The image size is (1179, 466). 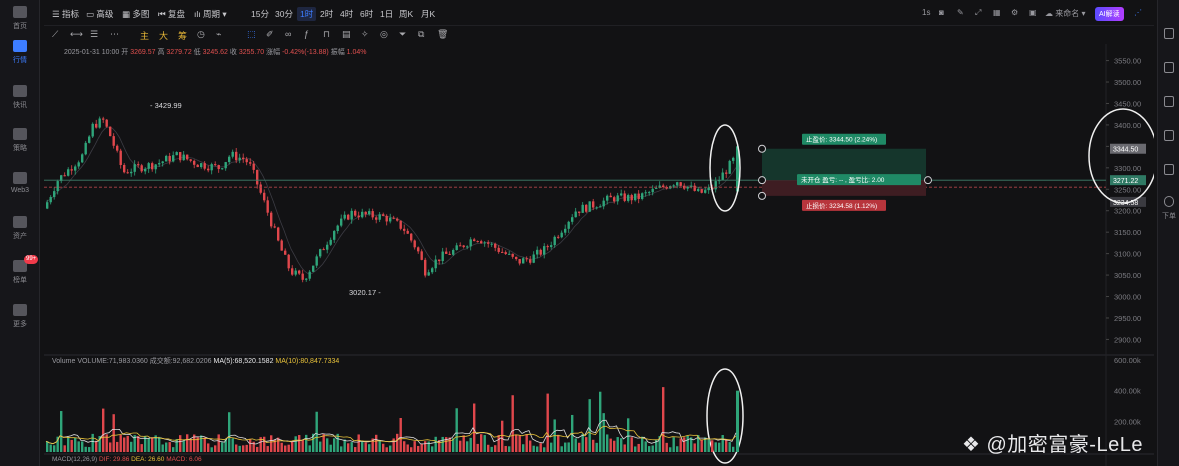 I want to click on dollar-icon, so click(x=1169, y=67).